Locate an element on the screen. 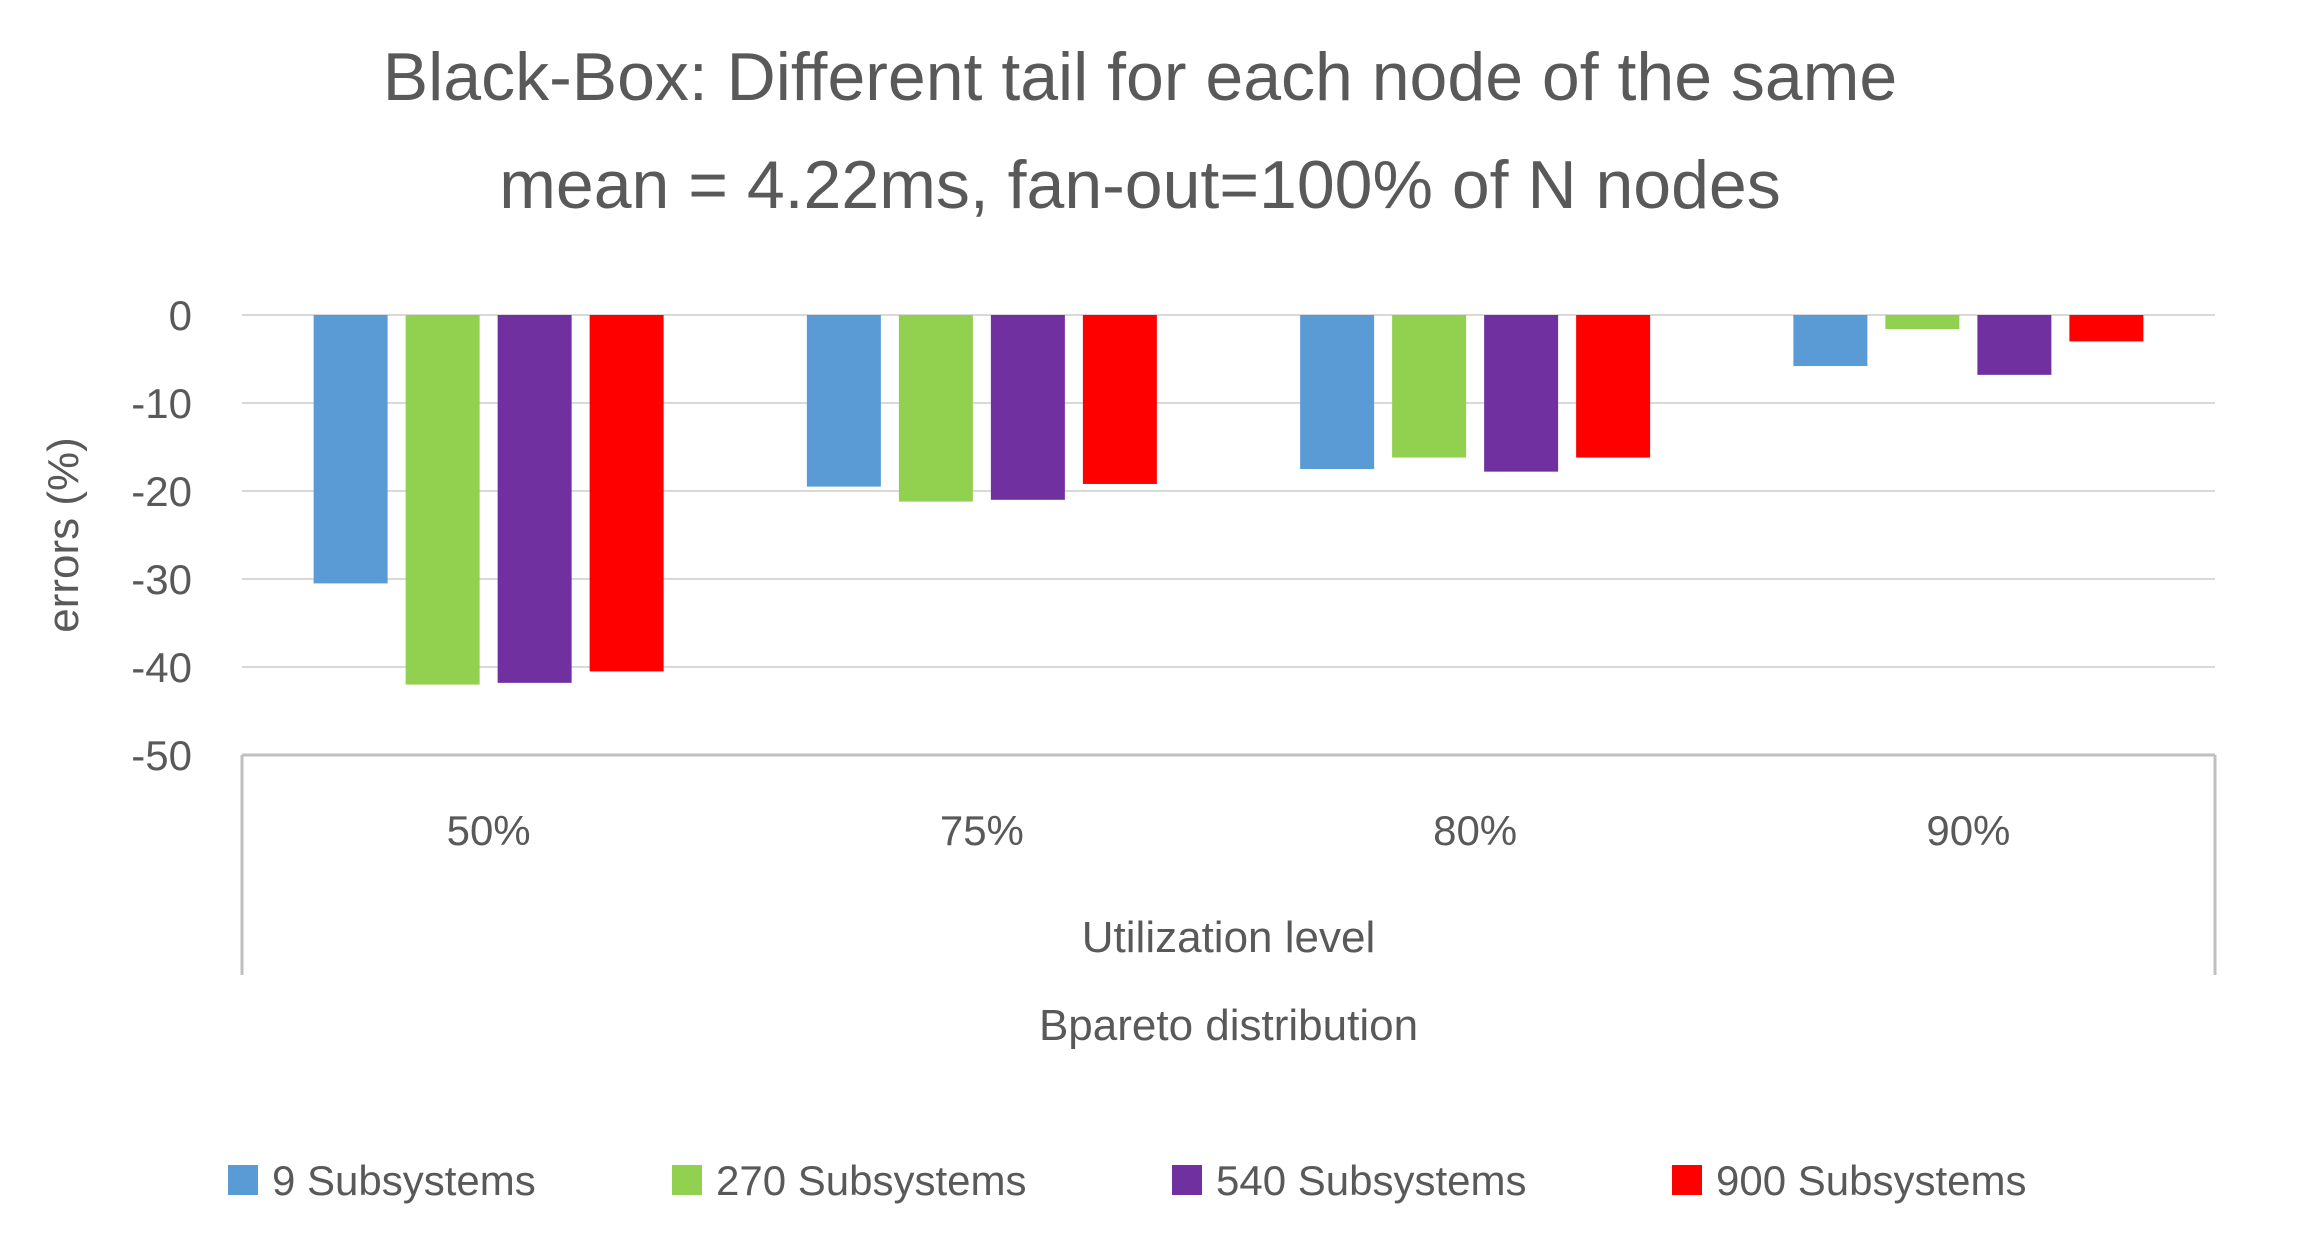 The height and width of the screenshot is (1246, 2303). x-category-label: 75% is located at coordinates (982, 830).